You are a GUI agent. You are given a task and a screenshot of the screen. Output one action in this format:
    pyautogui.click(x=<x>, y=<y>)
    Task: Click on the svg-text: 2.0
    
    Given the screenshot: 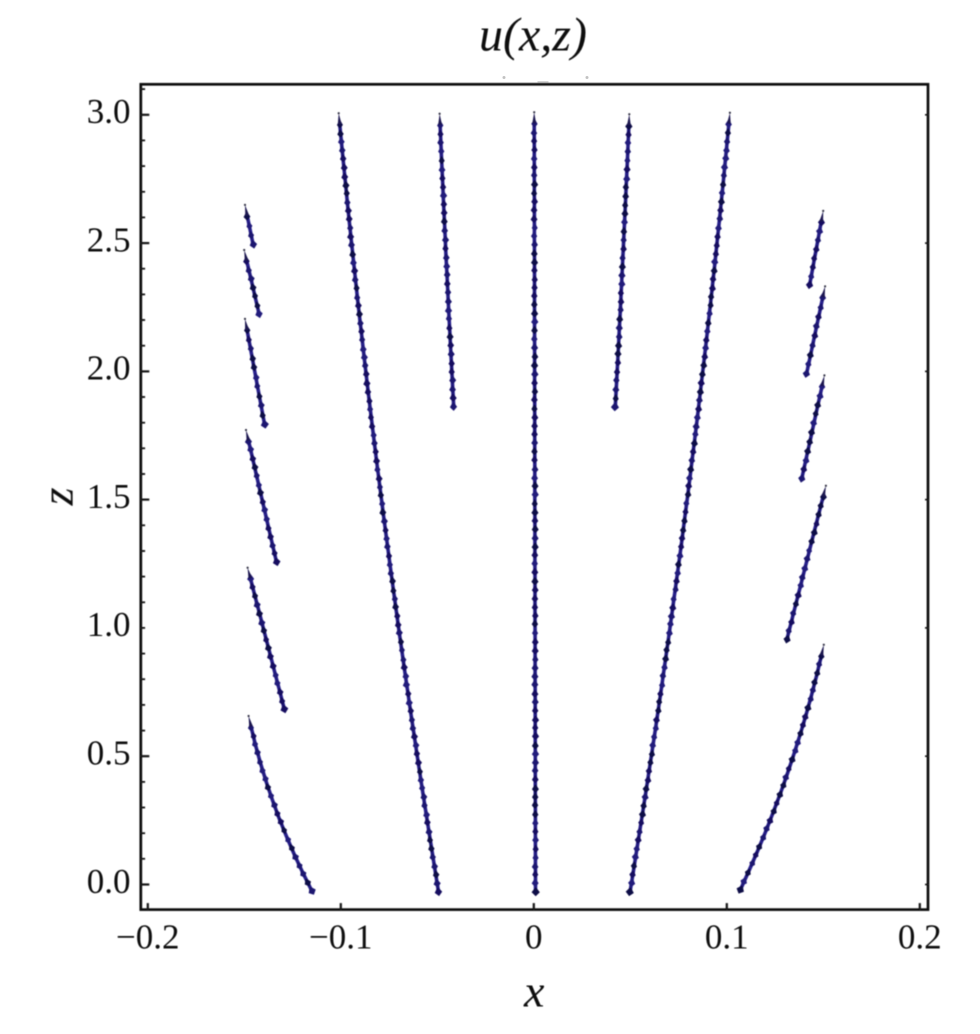 What is the action you would take?
    pyautogui.click(x=109, y=368)
    